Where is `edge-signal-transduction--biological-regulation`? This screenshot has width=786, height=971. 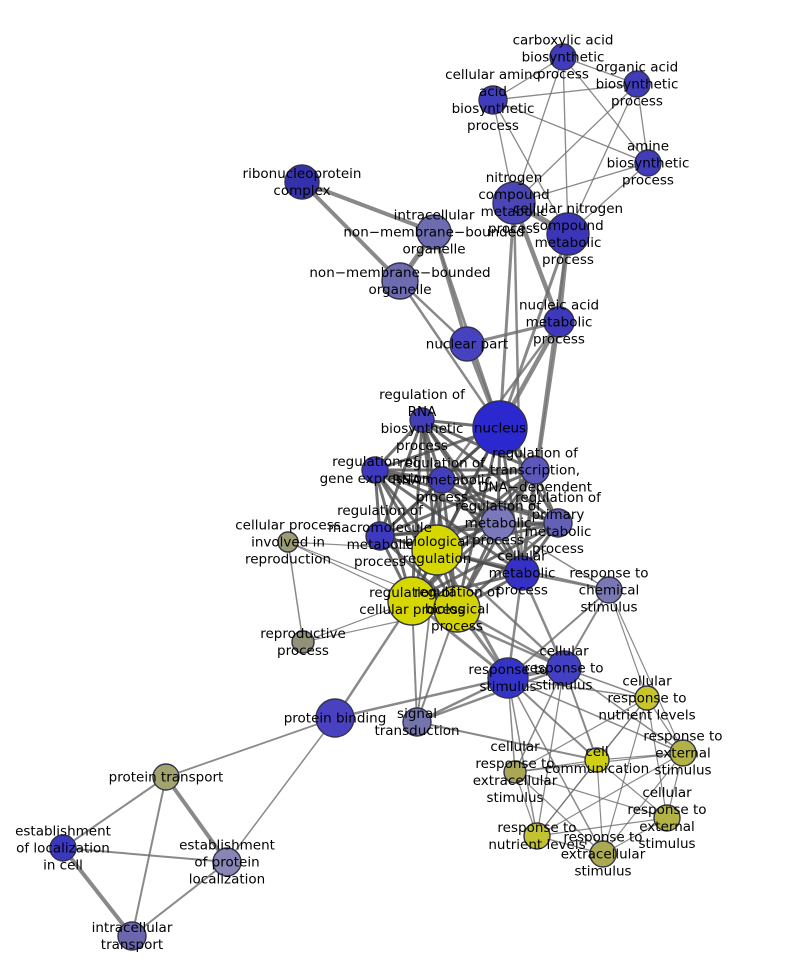
edge-signal-transduction--biological-regulation is located at coordinates (427, 636).